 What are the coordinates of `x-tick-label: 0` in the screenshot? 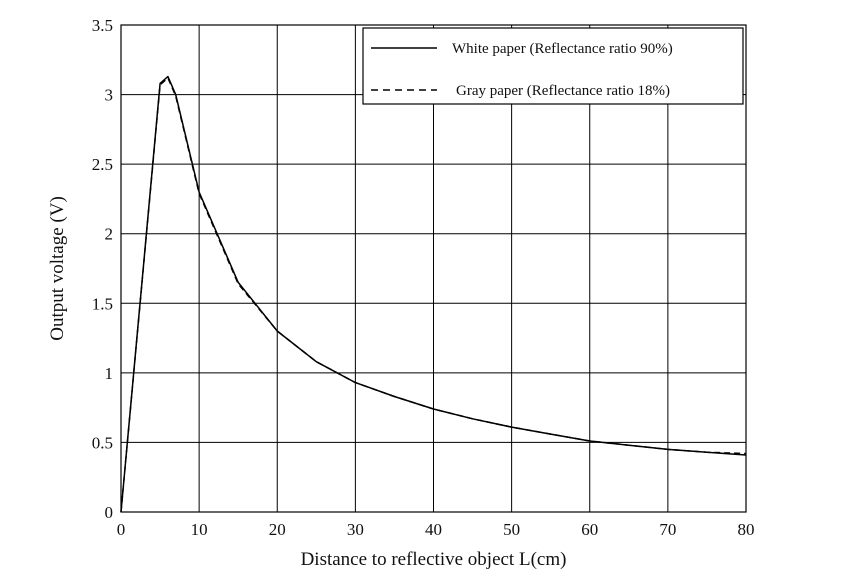 It's located at (121, 529).